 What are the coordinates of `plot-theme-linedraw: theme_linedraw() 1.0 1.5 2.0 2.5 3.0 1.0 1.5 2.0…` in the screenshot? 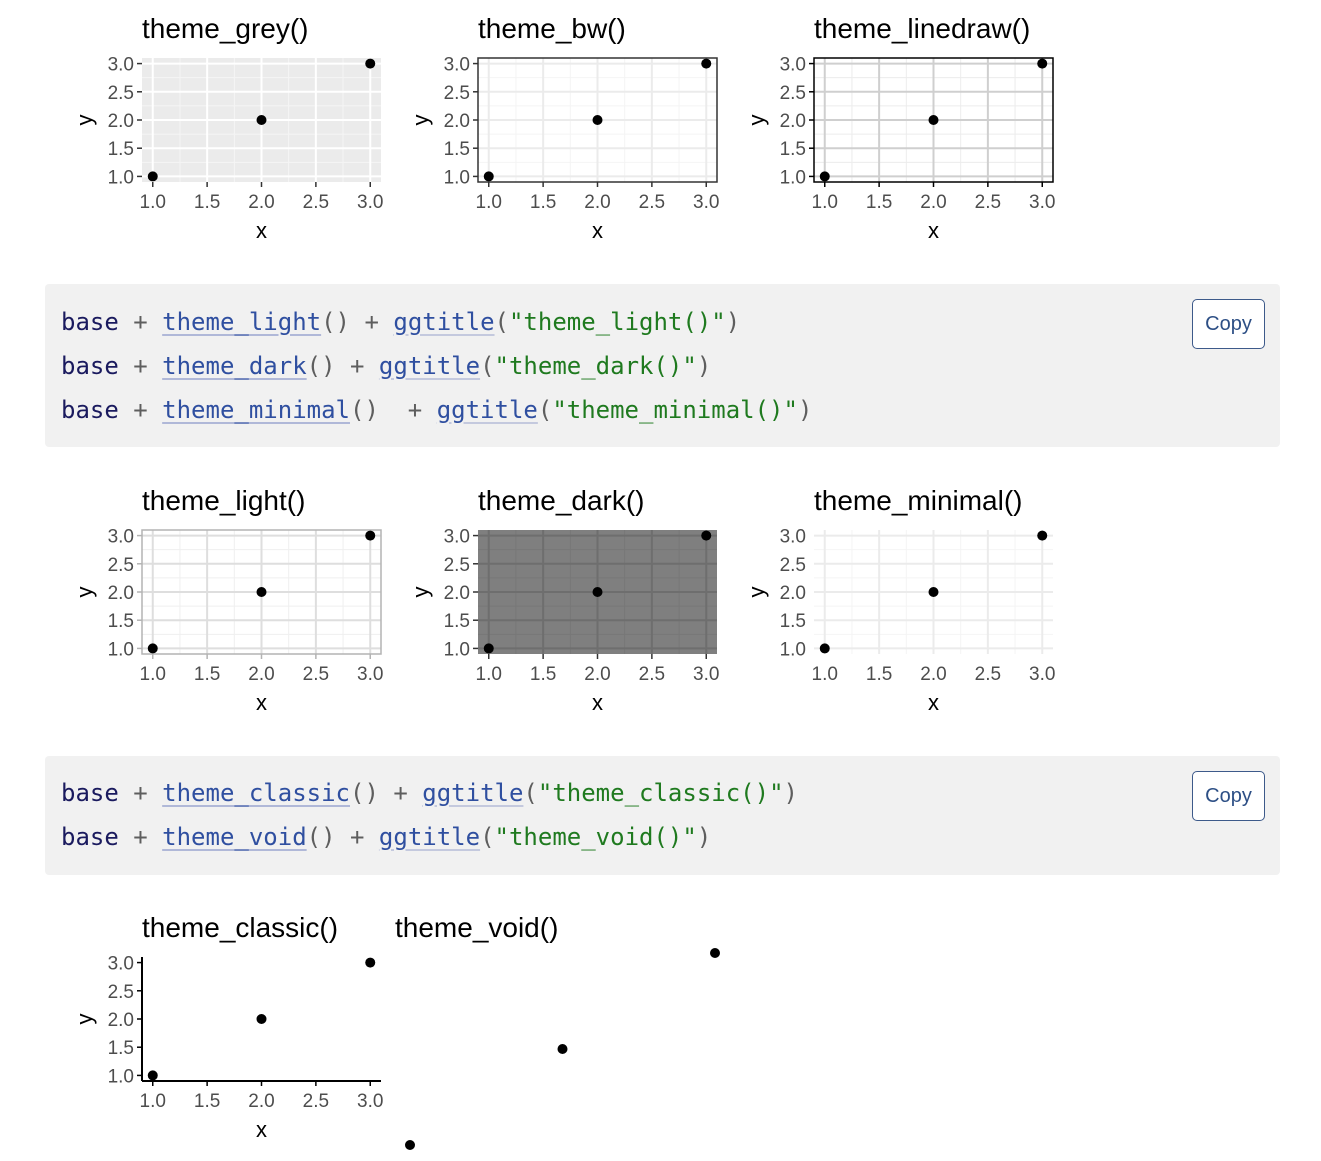 It's located at (892, 125).